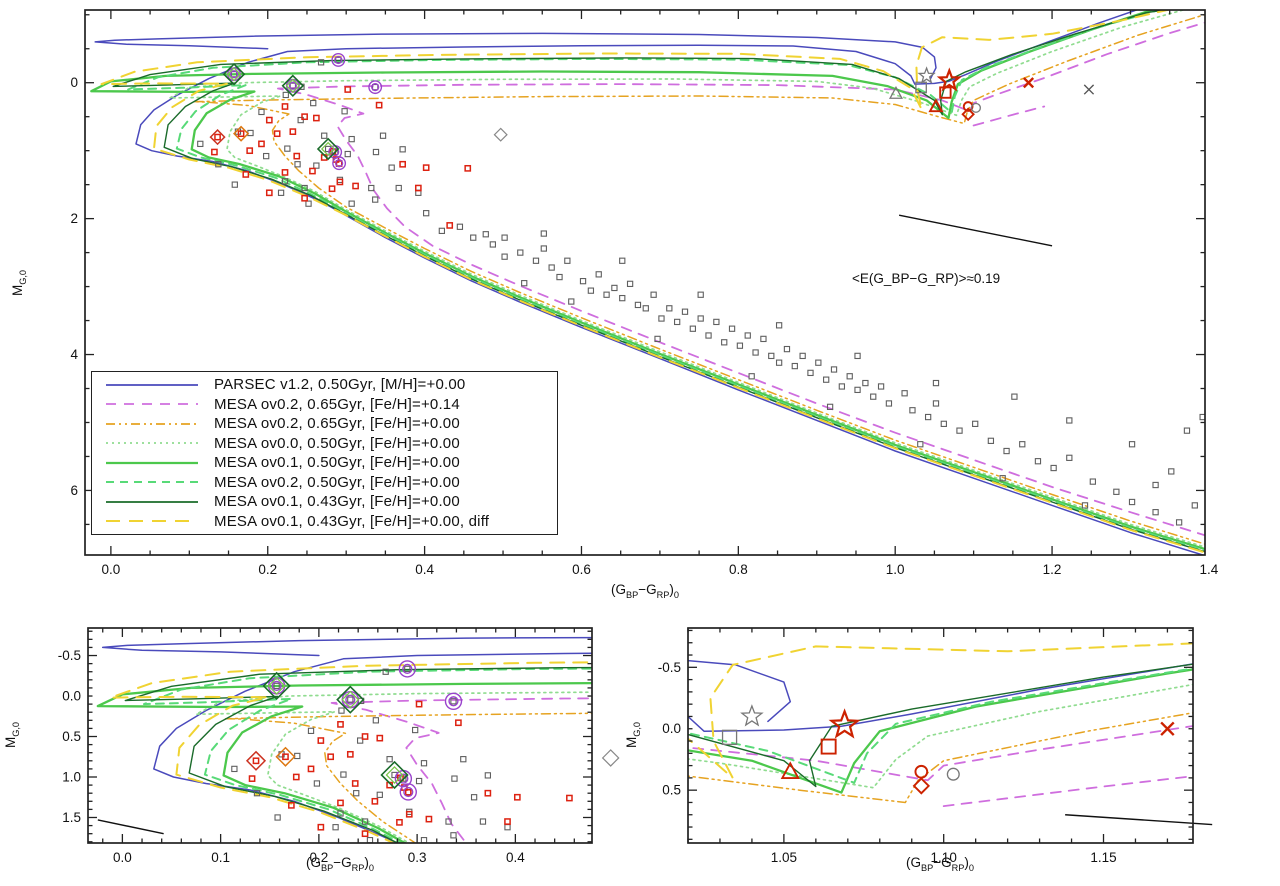 The width and height of the screenshot is (1280, 886). I want to click on legend-row: MESA ov0.1, 0.43Gyr, [Fe/H]=+0.00, diff, so click(330, 521).